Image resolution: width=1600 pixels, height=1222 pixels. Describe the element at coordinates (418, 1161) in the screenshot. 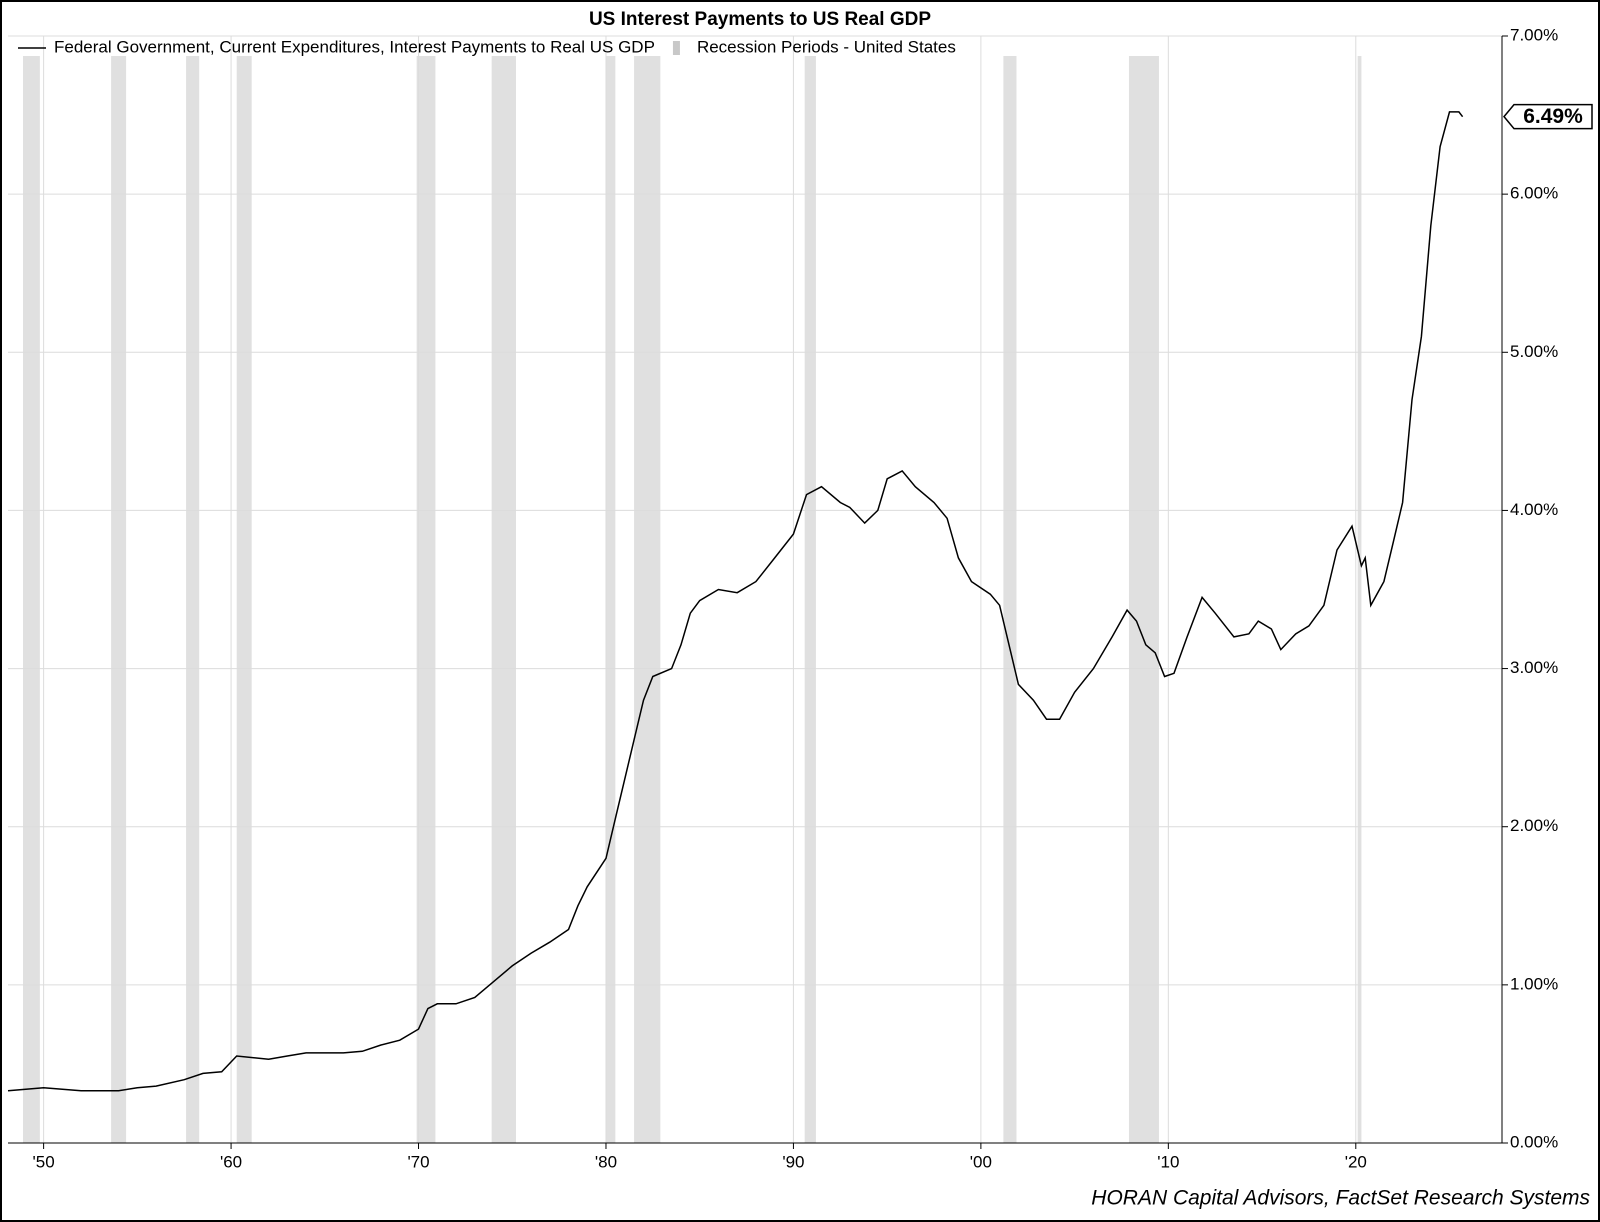

I see `x-tick-label: '70` at that location.